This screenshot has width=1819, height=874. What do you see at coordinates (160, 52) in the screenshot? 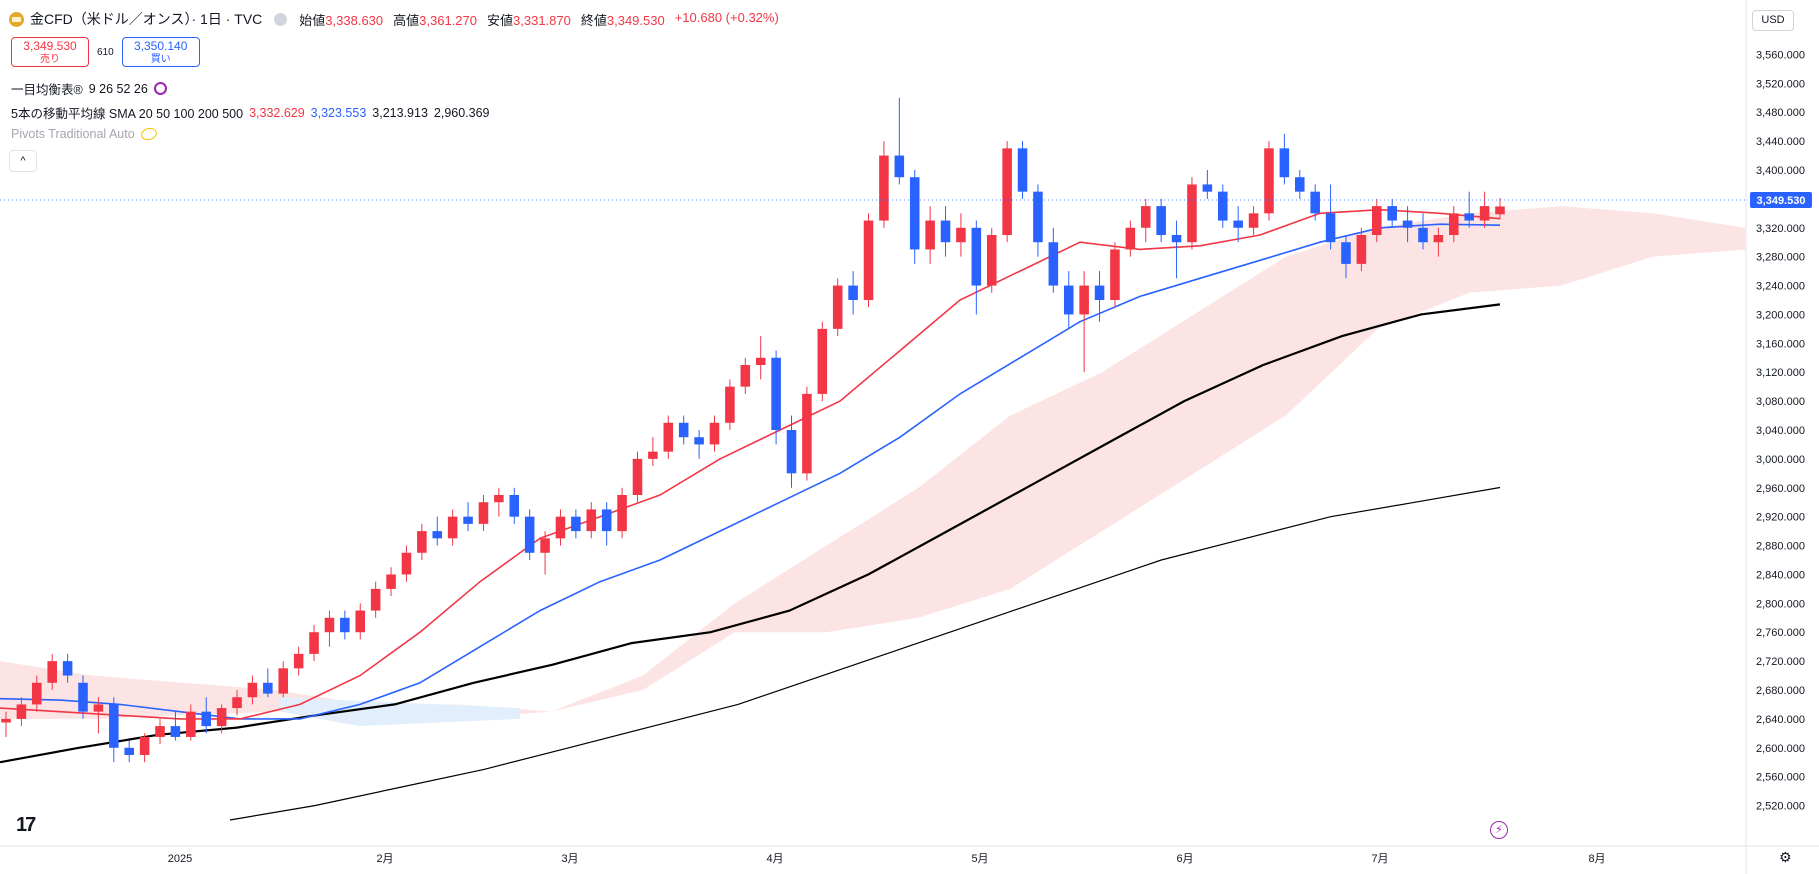
I see `buy-button: 3,350.140 買い` at bounding box center [160, 52].